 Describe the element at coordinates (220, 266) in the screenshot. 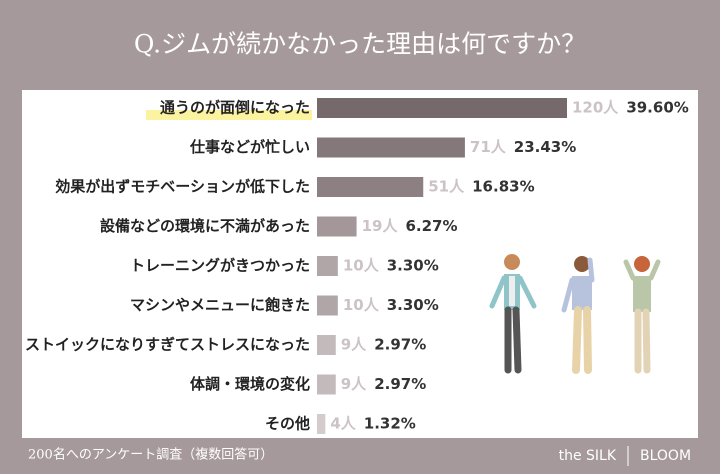

I see `category-label: トレーニングがきつかった` at that location.